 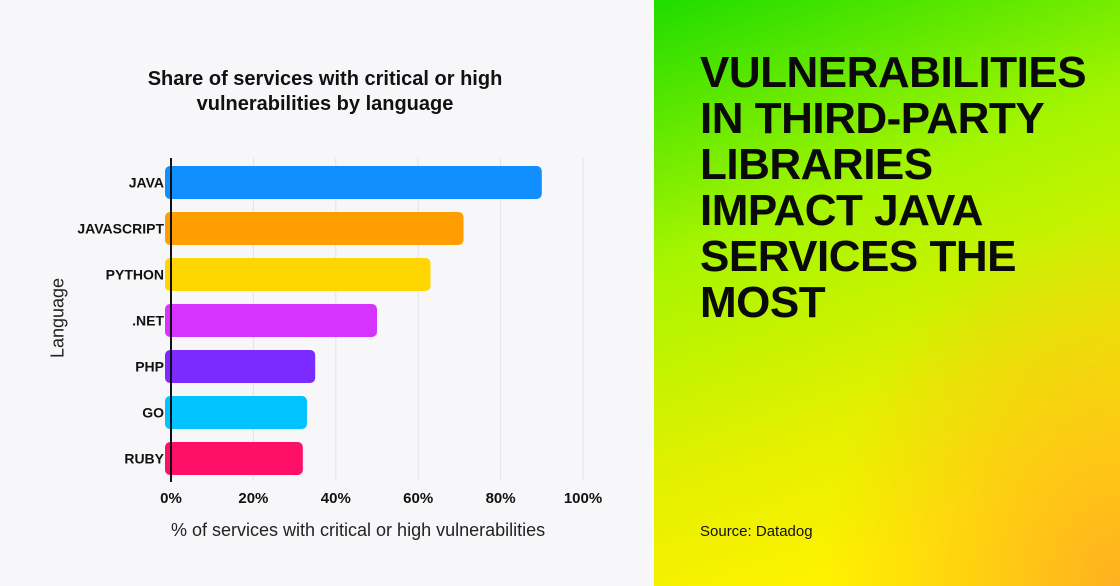 I want to click on bar-java, so click(x=353, y=182).